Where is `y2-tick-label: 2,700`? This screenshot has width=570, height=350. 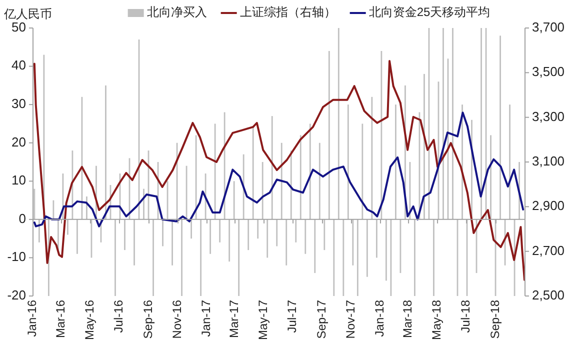 y2-tick-label: 2,700 is located at coordinates (548, 250).